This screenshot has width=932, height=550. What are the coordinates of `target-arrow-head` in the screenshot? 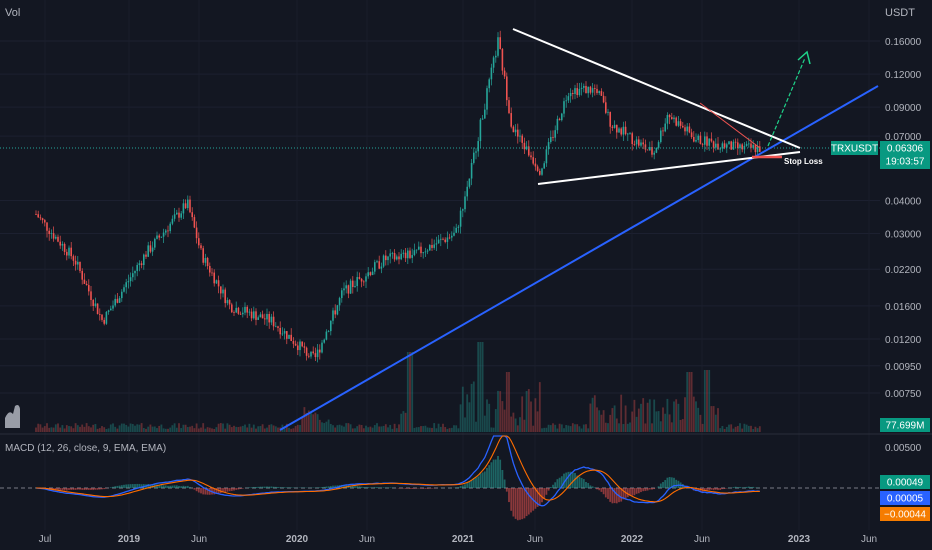 It's located at (804, 57).